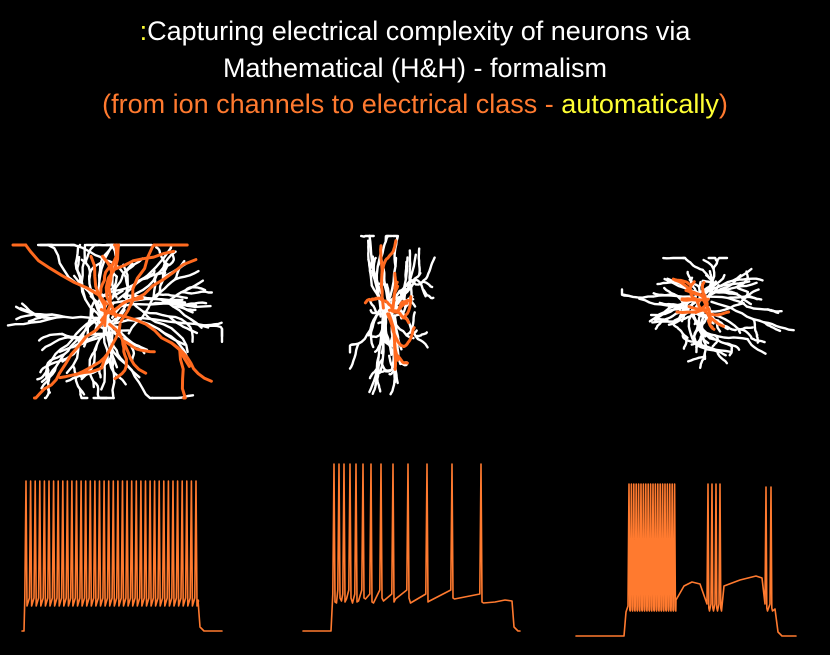 The image size is (830, 655). What do you see at coordinates (640, 104) in the screenshot?
I see `title-highlight-automatically: automatically` at bounding box center [640, 104].